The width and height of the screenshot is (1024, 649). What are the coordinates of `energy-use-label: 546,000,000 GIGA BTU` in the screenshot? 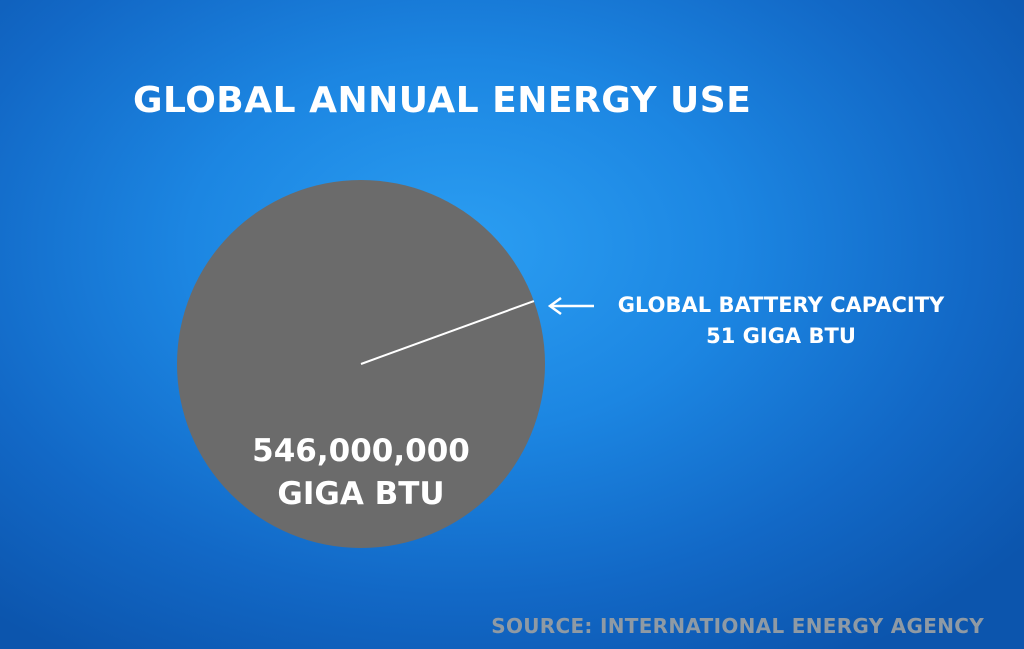 It's located at (361, 473).